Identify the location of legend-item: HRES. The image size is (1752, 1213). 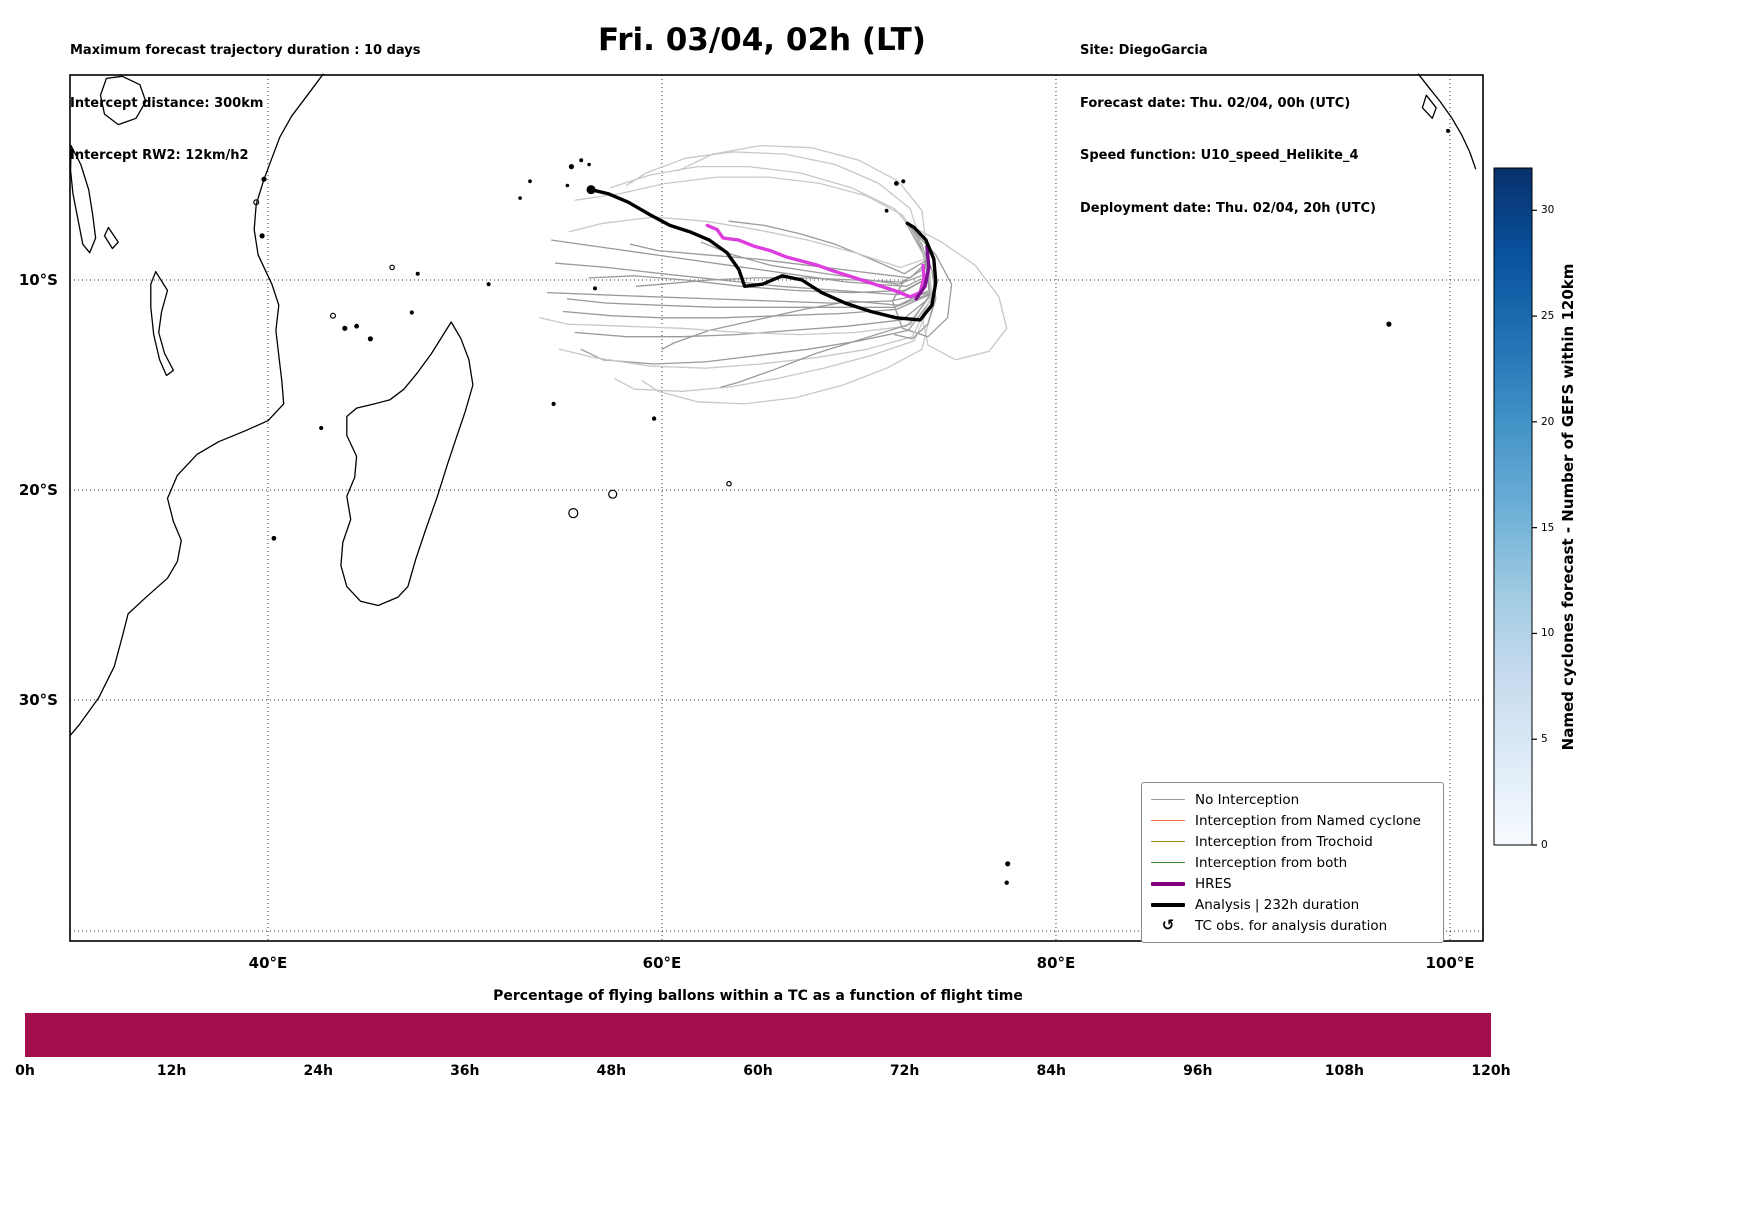
(1292, 883).